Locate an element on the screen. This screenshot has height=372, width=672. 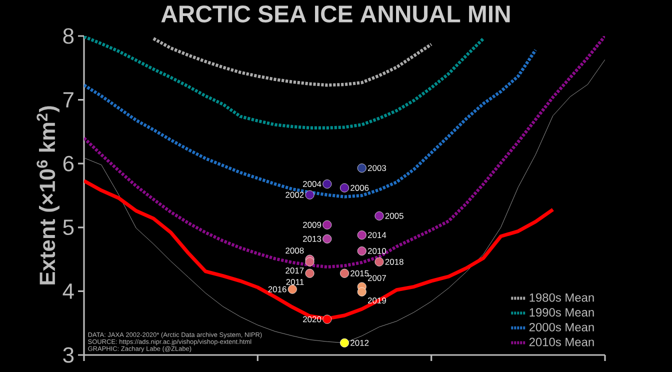
annotation: 2020 is located at coordinates (312, 319).